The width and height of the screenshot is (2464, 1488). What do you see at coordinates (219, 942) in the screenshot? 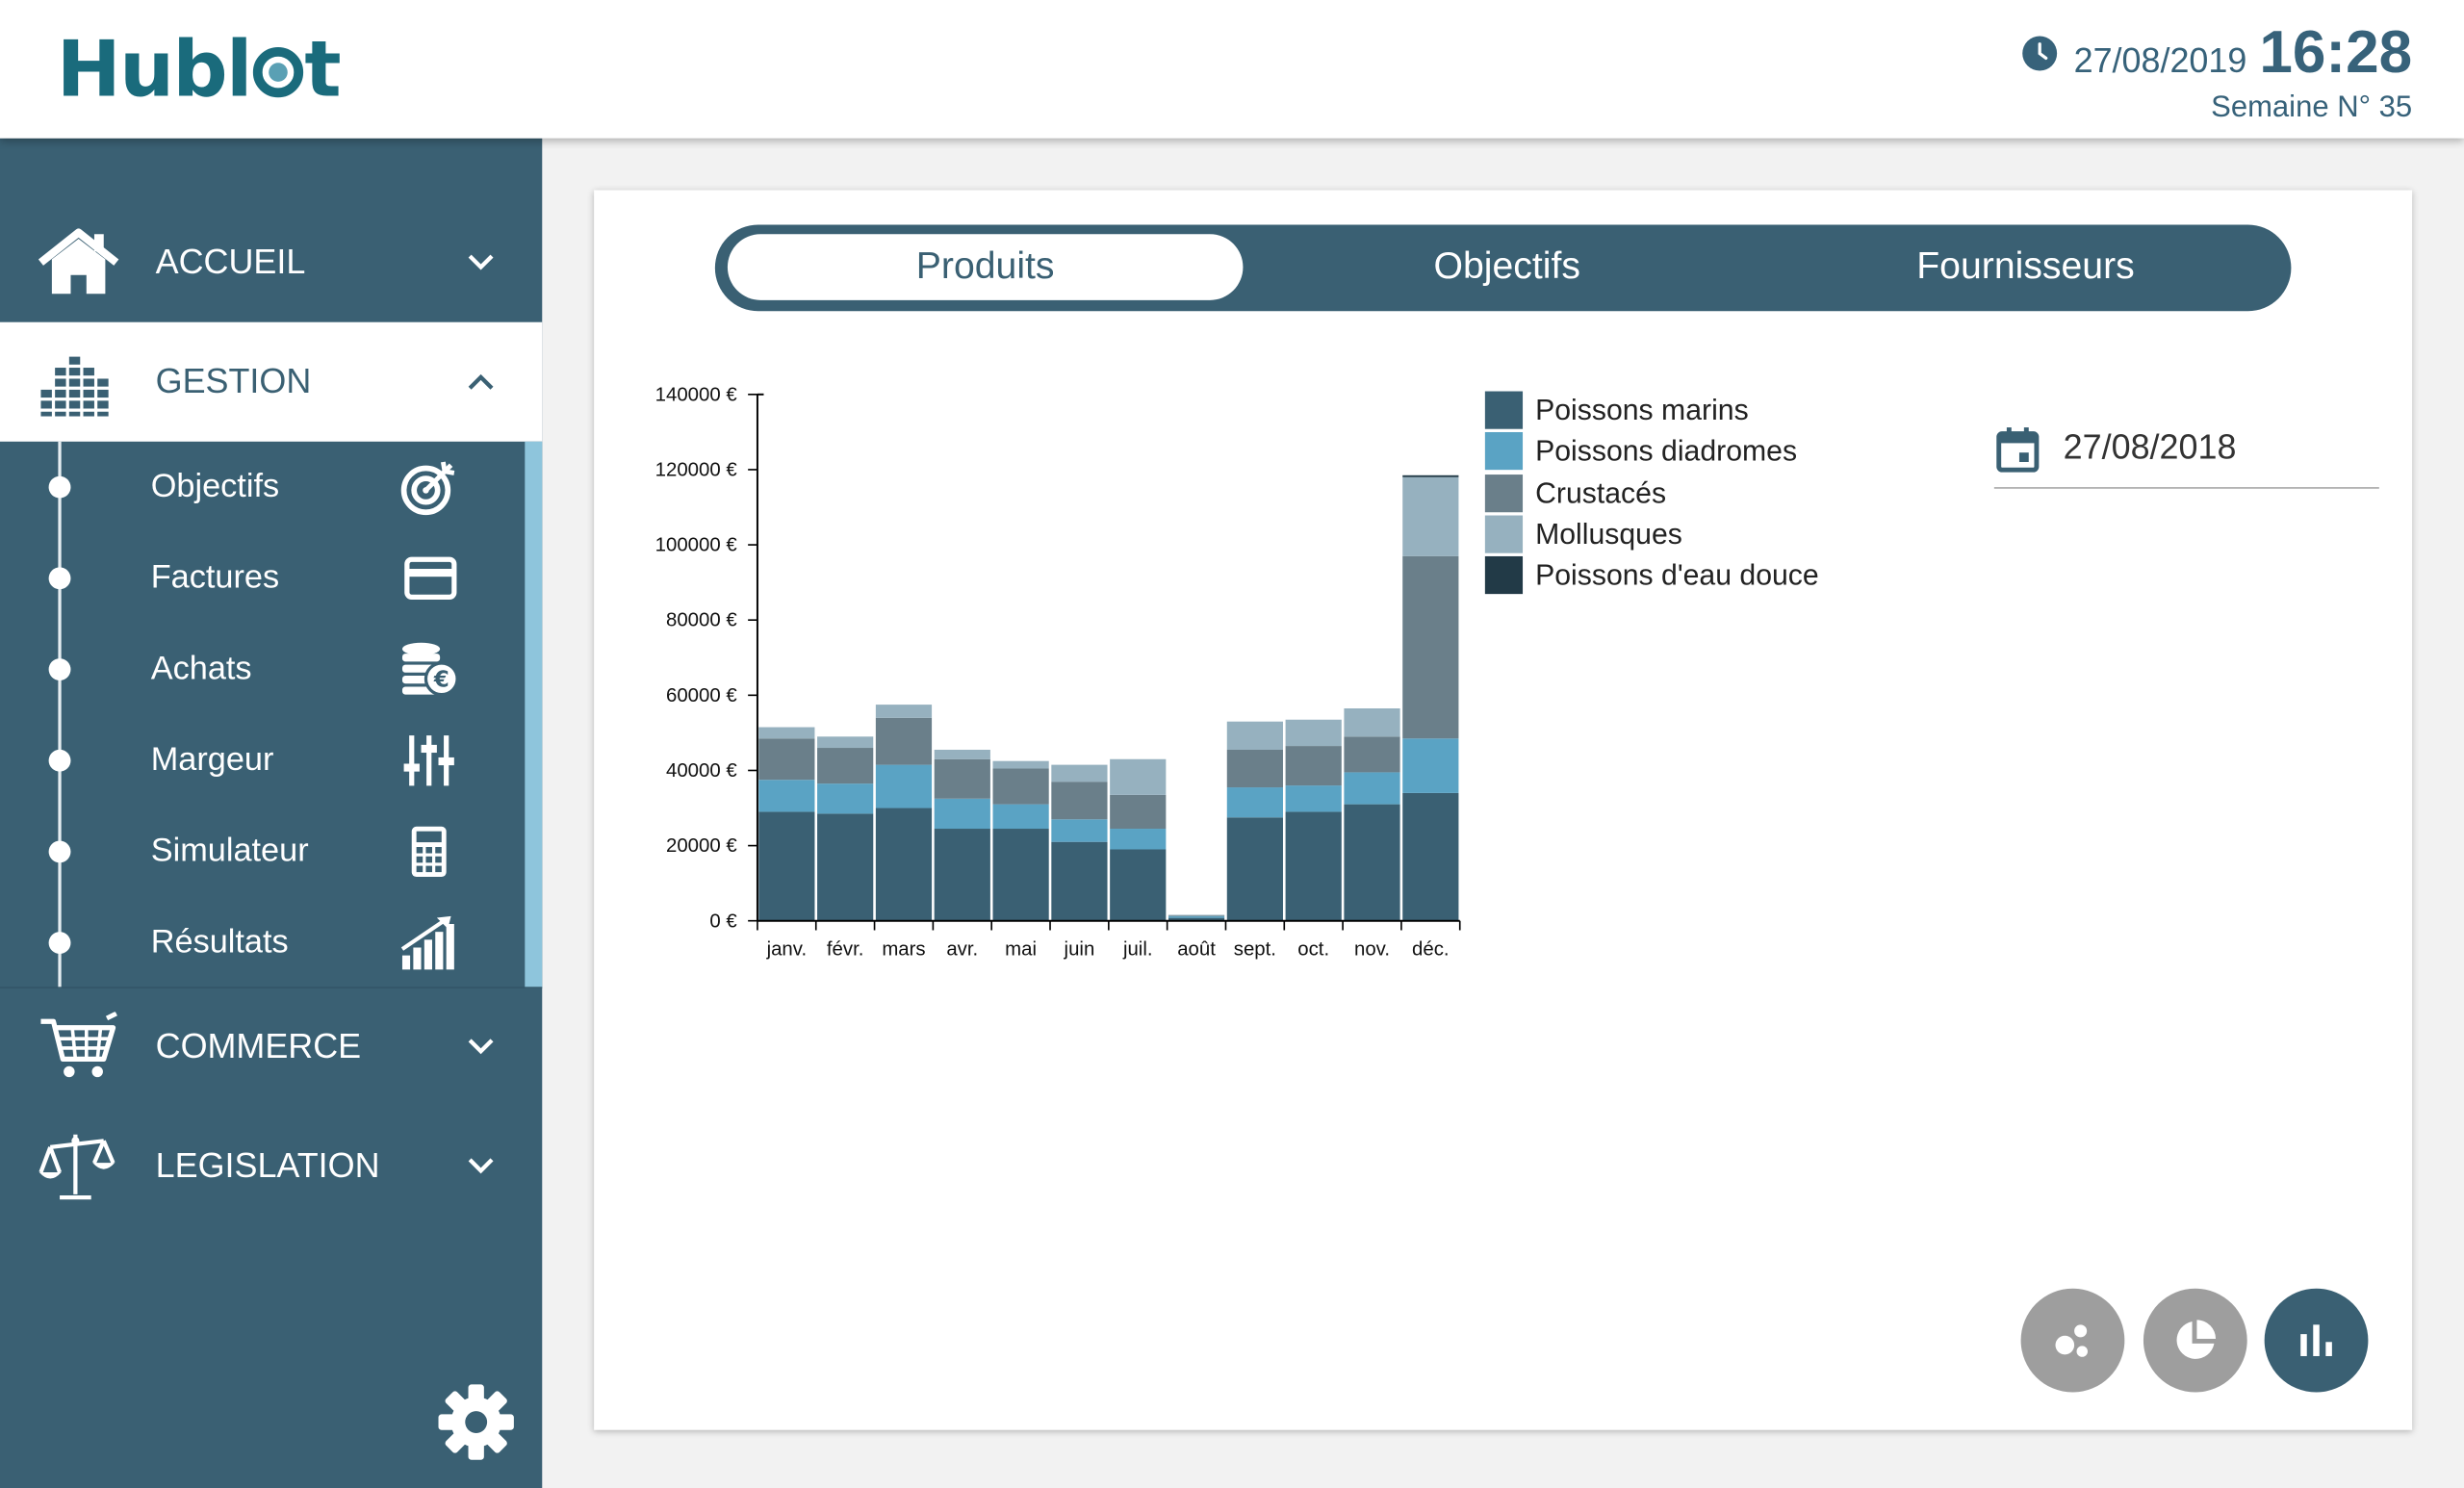
I see `subnav-resultats-label: Résultats` at bounding box center [219, 942].